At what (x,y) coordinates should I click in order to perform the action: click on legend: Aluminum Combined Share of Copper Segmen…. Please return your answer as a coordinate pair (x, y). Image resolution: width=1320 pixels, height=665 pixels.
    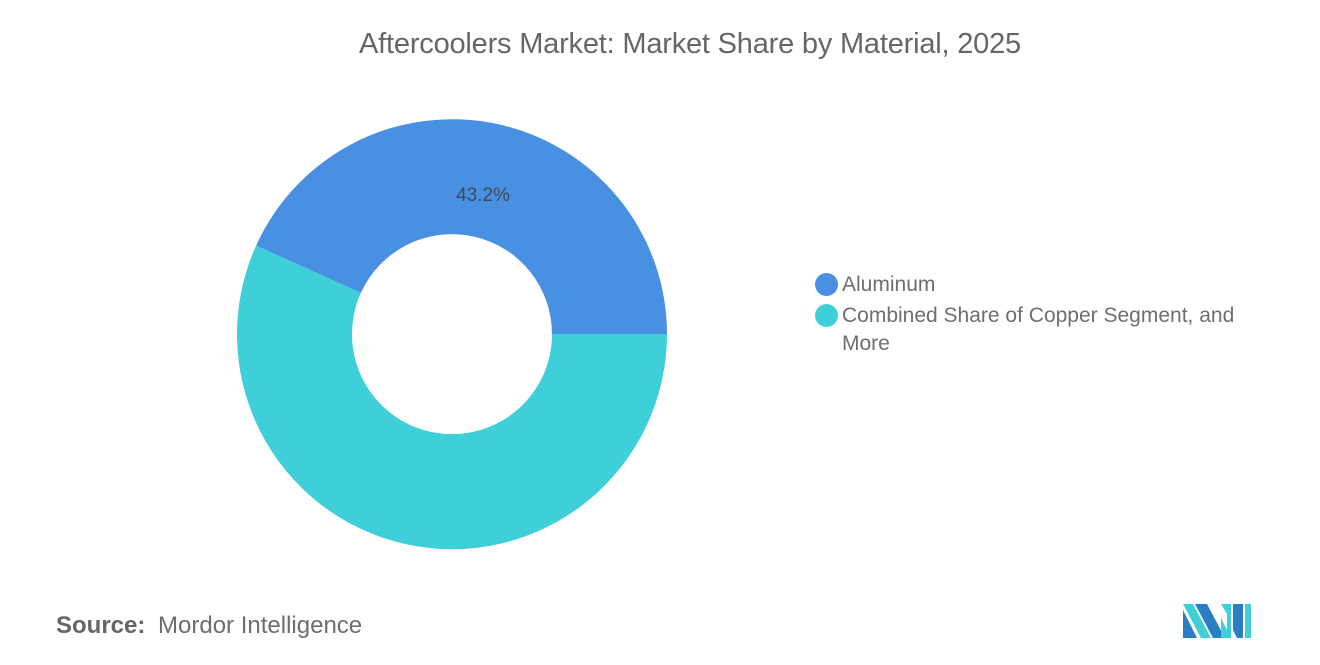
    Looking at the image, I should click on (1050, 316).